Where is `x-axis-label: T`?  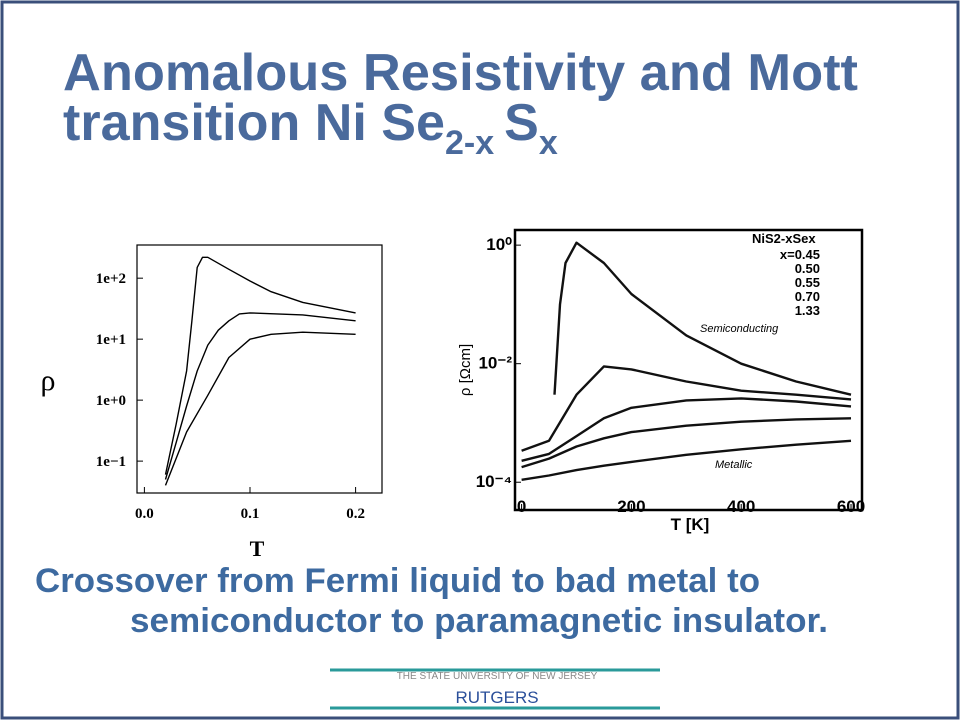
x-axis-label: T is located at coordinates (257, 548).